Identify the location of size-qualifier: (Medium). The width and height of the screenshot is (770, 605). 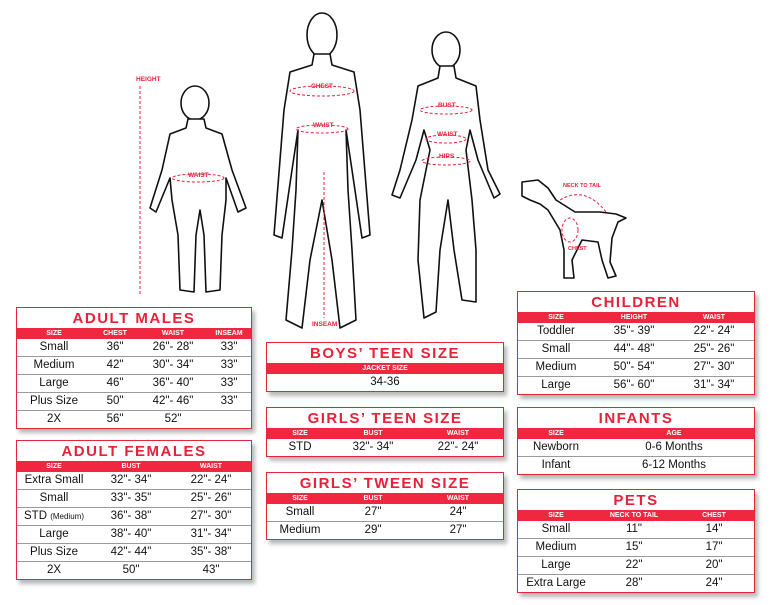
(67, 516).